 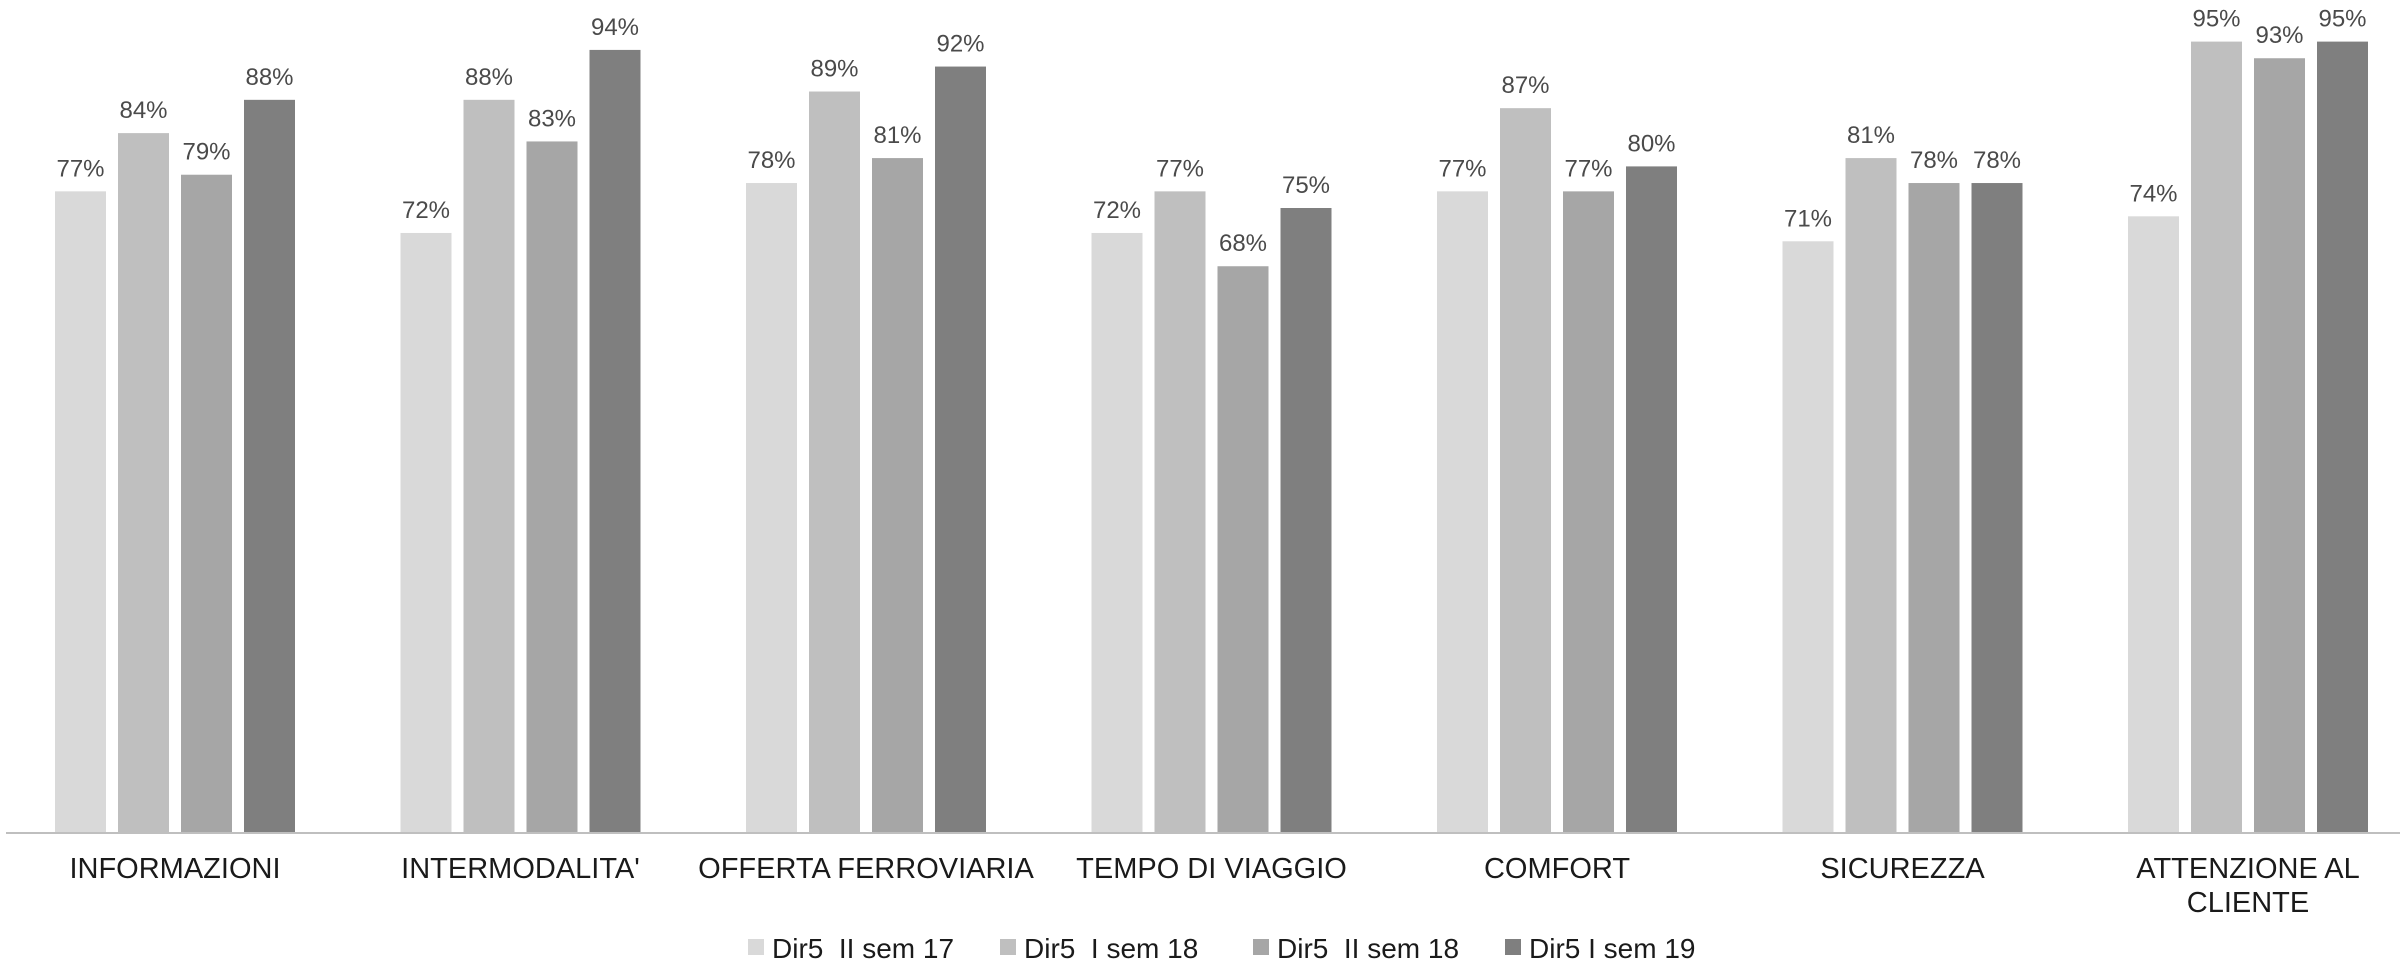 I want to click on data-label: 87%, so click(x=1525, y=85).